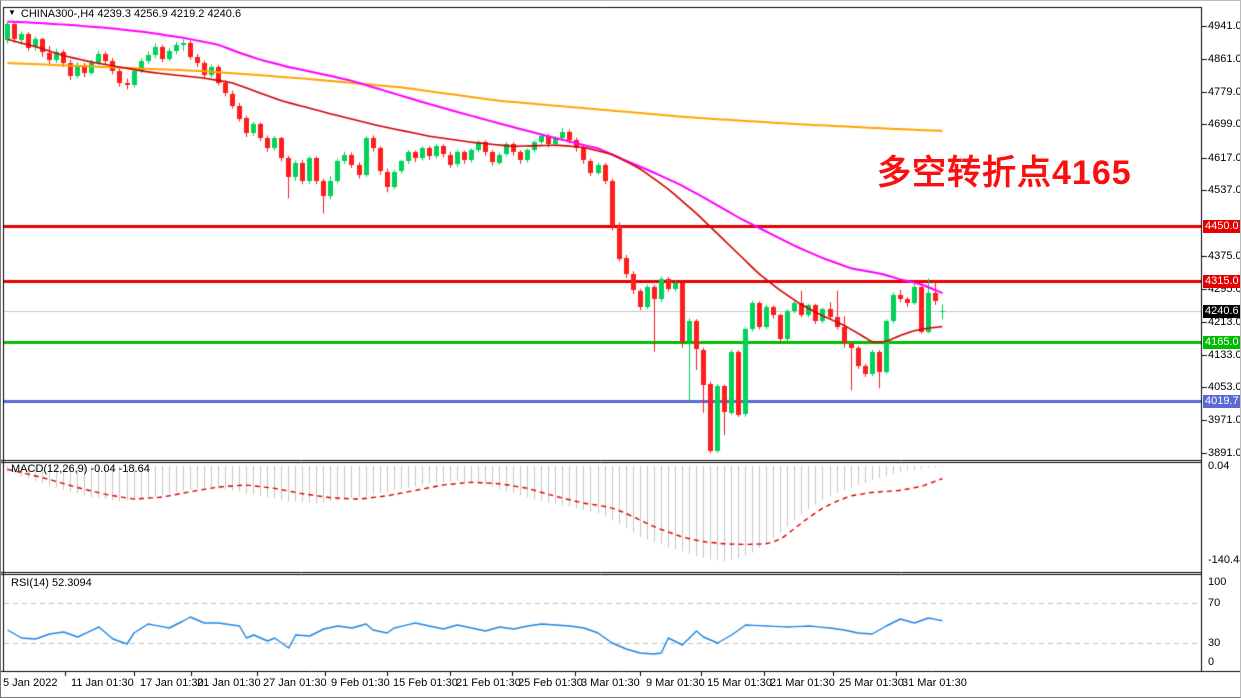  I want to click on price-tick-label: 3971.0, so click(1224, 420).